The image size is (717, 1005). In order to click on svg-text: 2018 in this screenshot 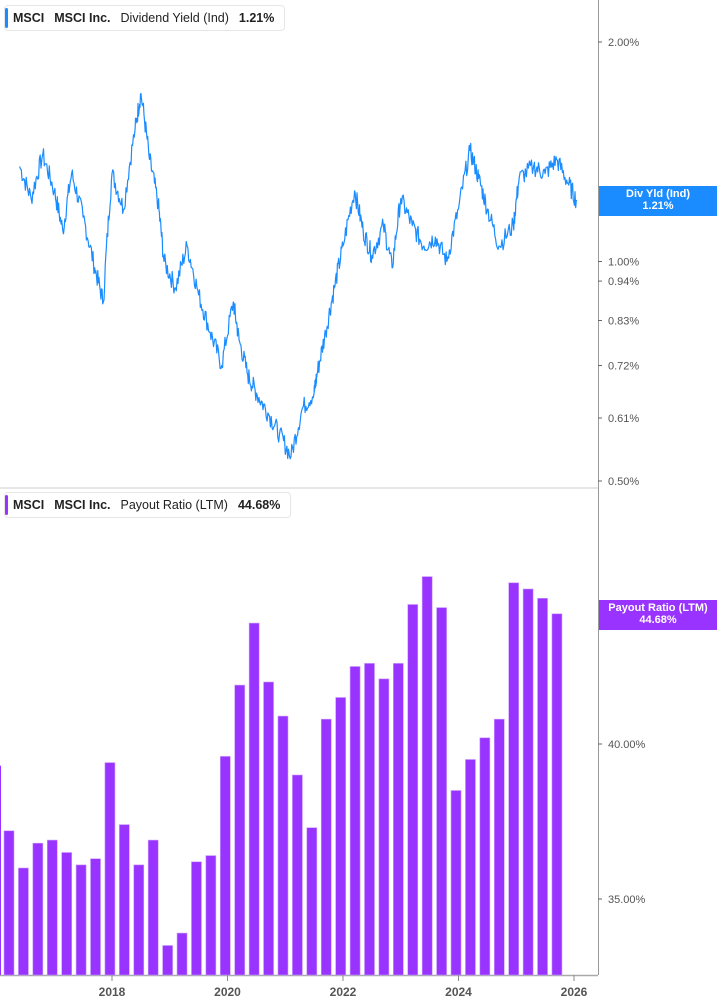, I will do `click(112, 992)`.